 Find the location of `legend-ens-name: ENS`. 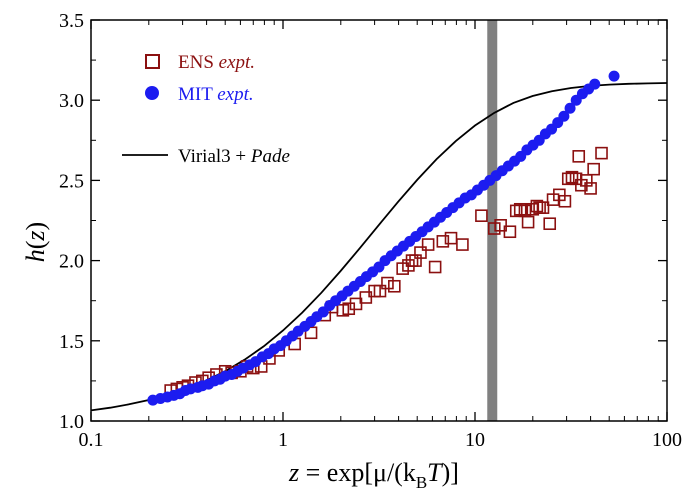

legend-ens-name: ENS is located at coordinates (196, 62).